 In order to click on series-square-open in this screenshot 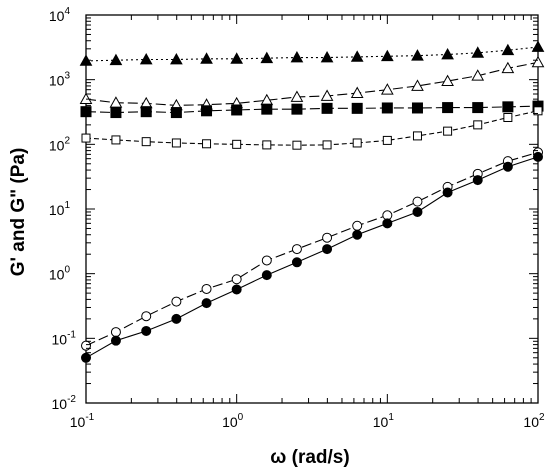, I will do `click(312, 128)`.